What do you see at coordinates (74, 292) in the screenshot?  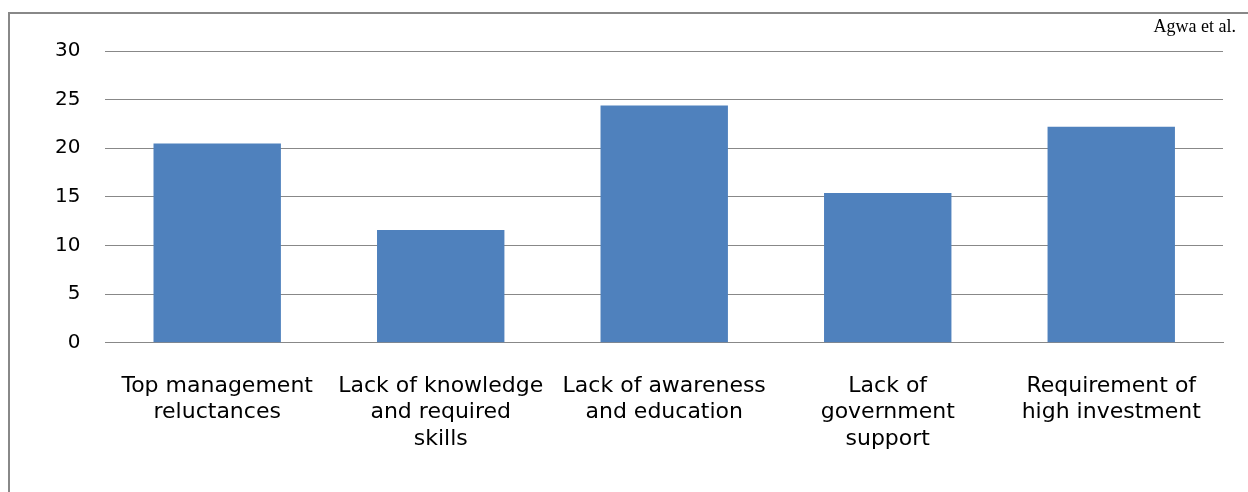 I see `y-tick-label: 5` at bounding box center [74, 292].